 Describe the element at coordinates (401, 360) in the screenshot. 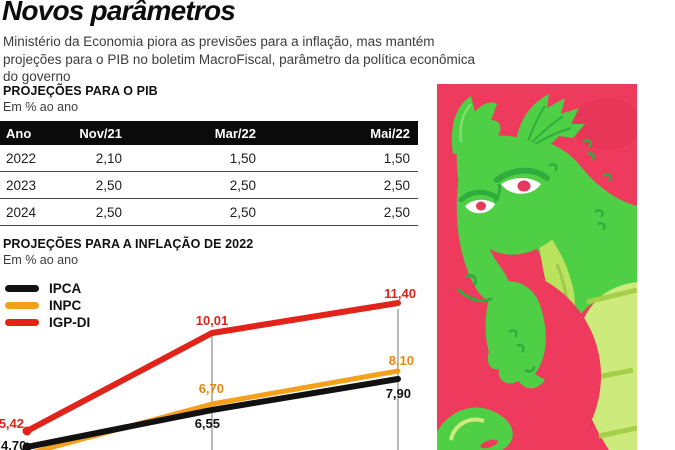

I see `inpc-value-label: 8,10` at that location.